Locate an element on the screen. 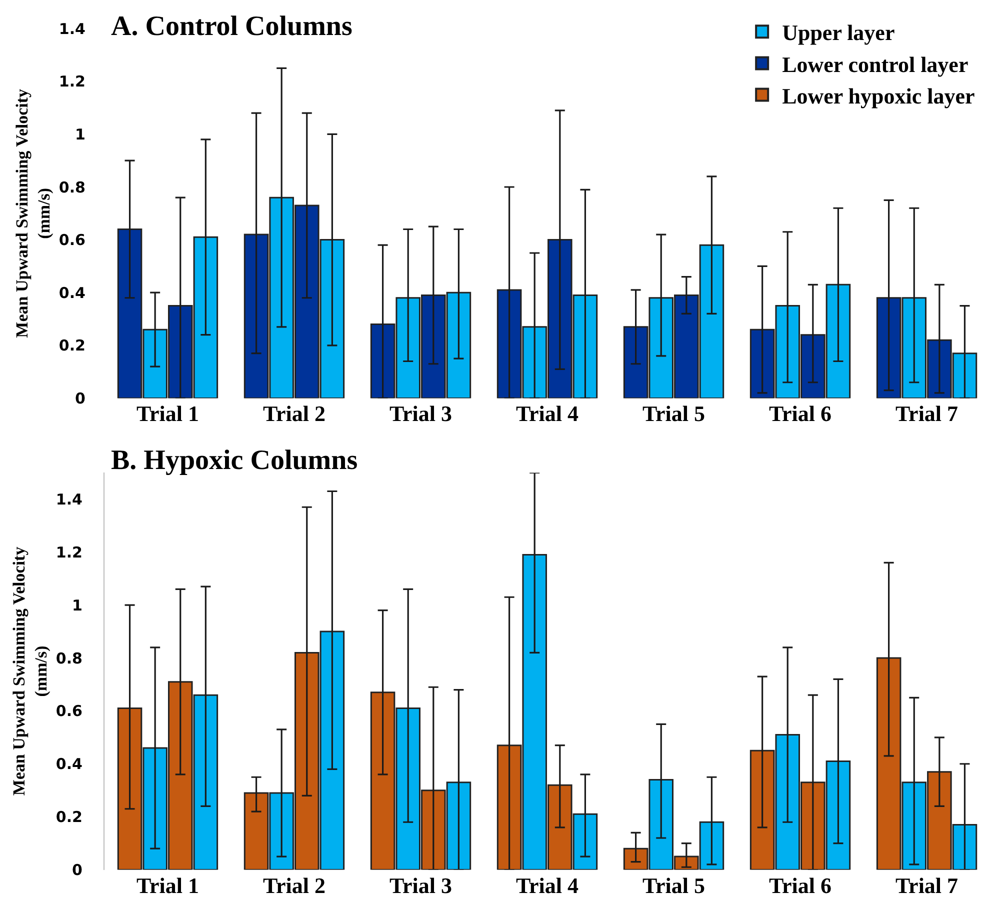 This screenshot has height=917, width=995. chart-title: B. Hypoxic Columns is located at coordinates (234, 460).